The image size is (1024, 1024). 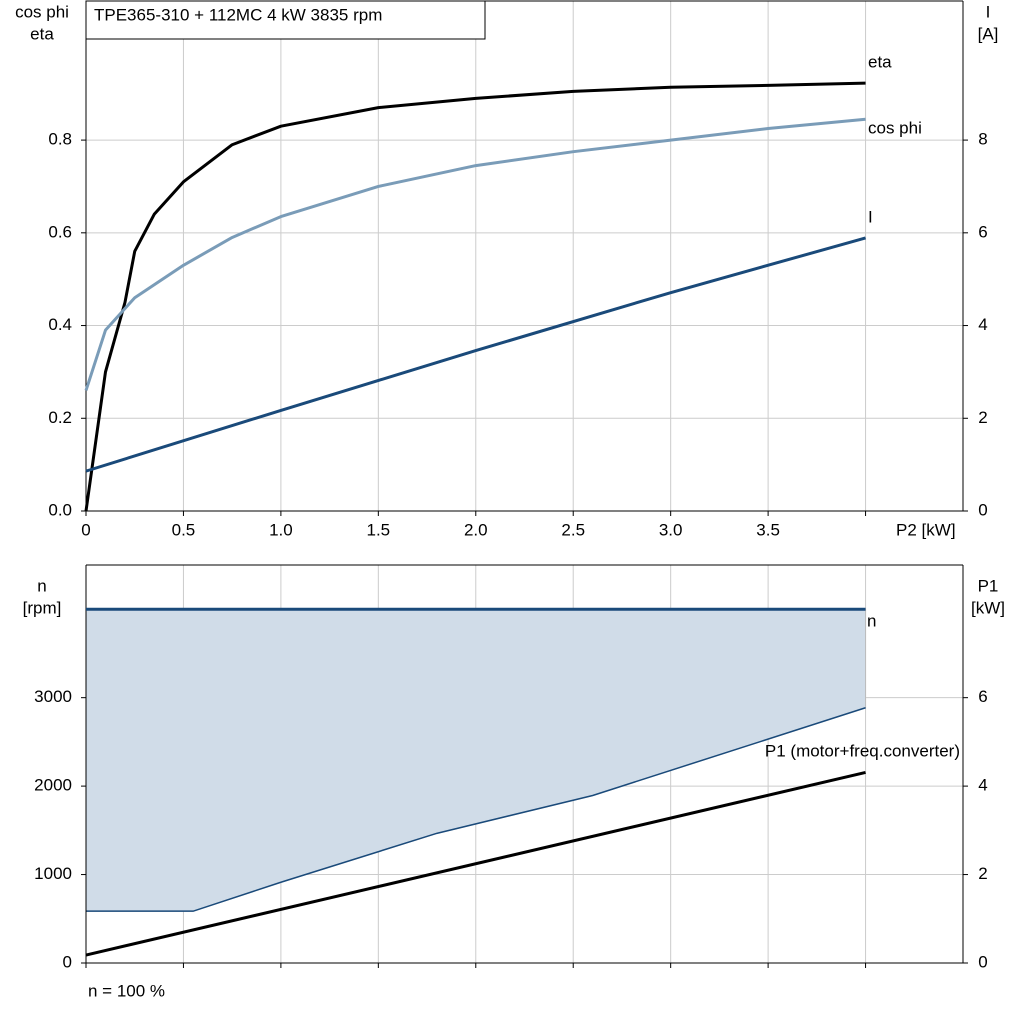 I want to click on x-tick-label: 1.0, so click(x=281, y=529).